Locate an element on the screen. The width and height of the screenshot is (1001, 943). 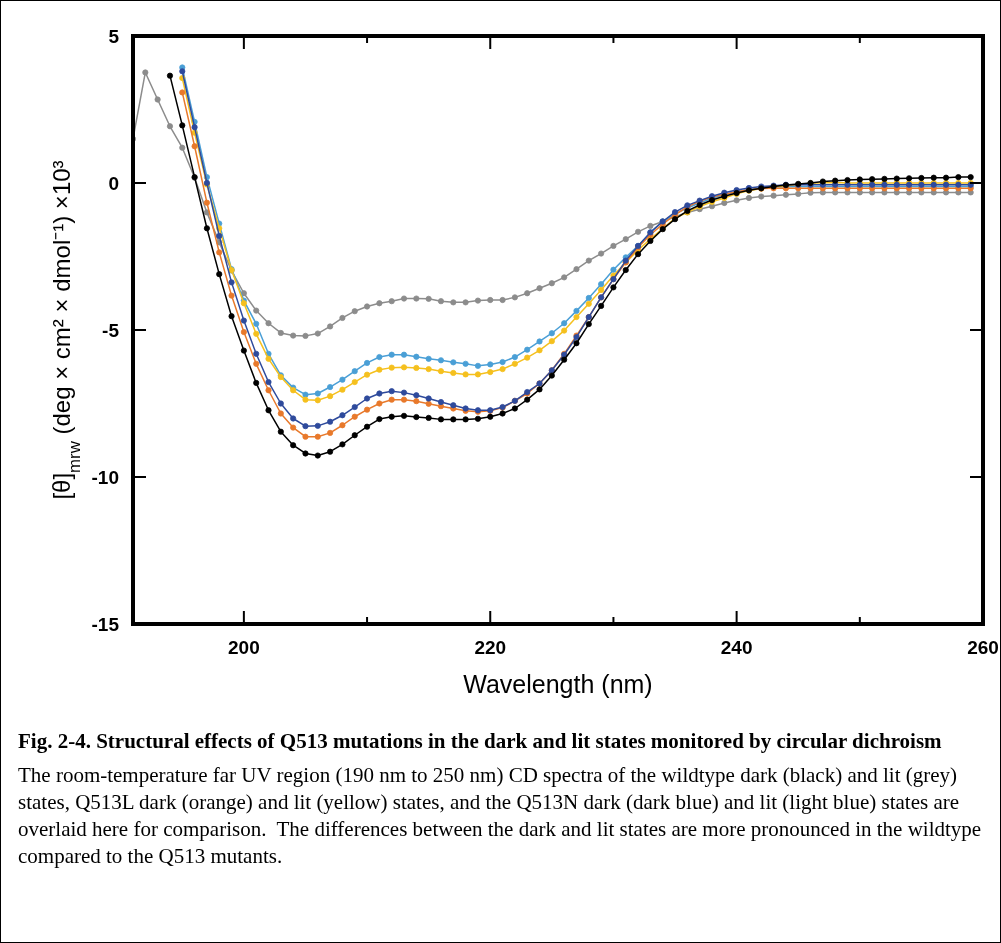
x-tick-label: 240 is located at coordinates (736, 647).